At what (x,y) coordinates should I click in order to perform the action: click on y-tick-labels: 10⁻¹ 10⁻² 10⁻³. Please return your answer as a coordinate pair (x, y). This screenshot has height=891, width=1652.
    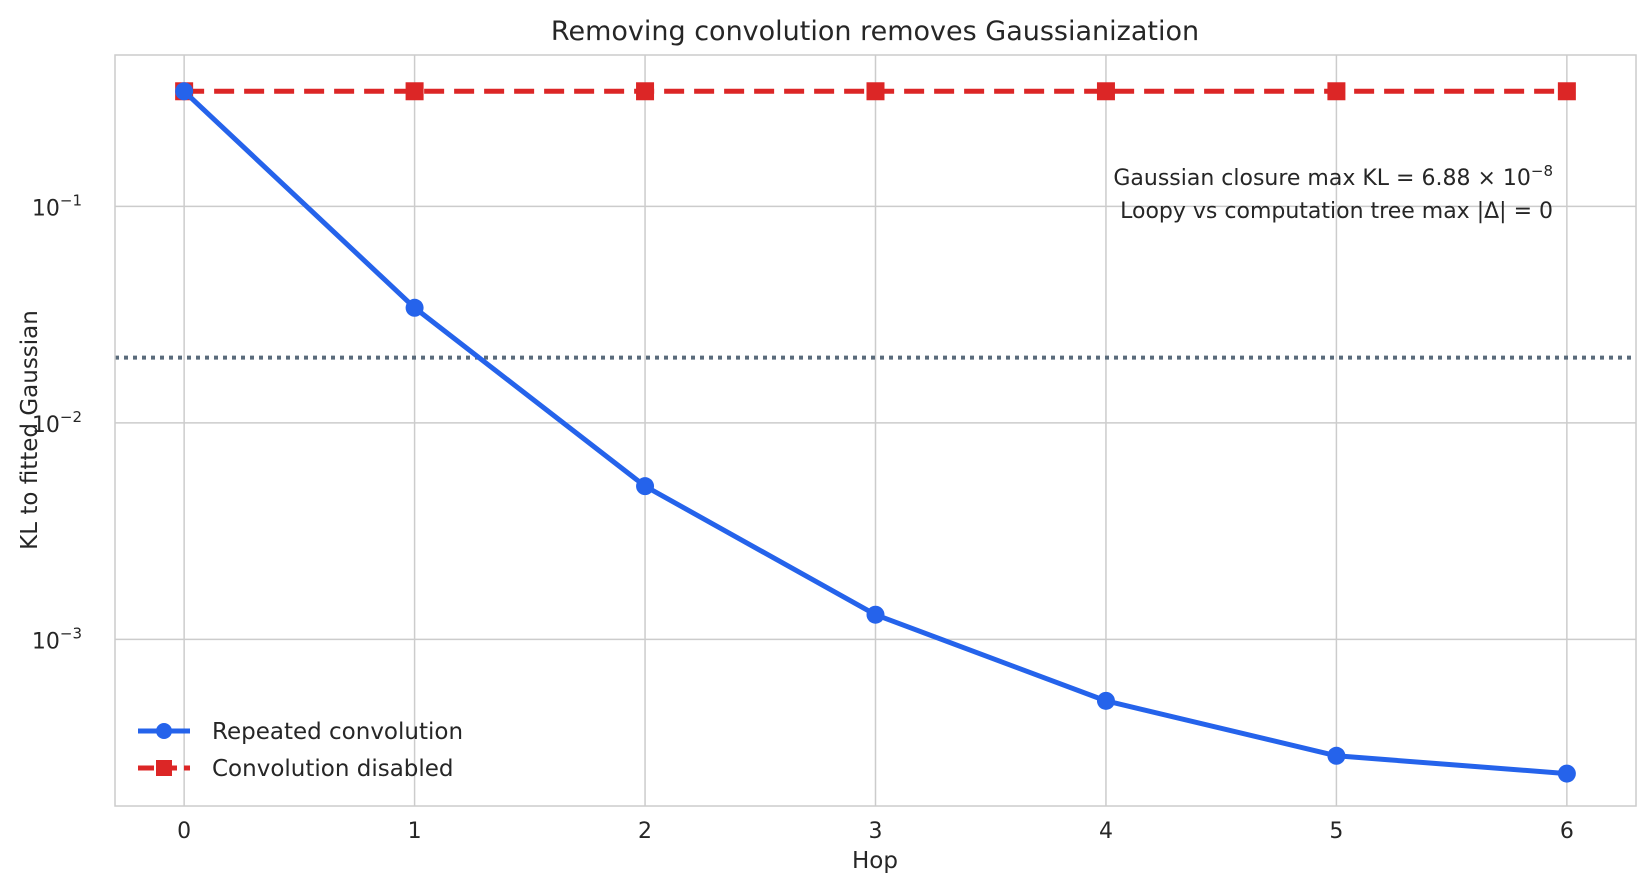
    Looking at the image, I should click on (57, 422).